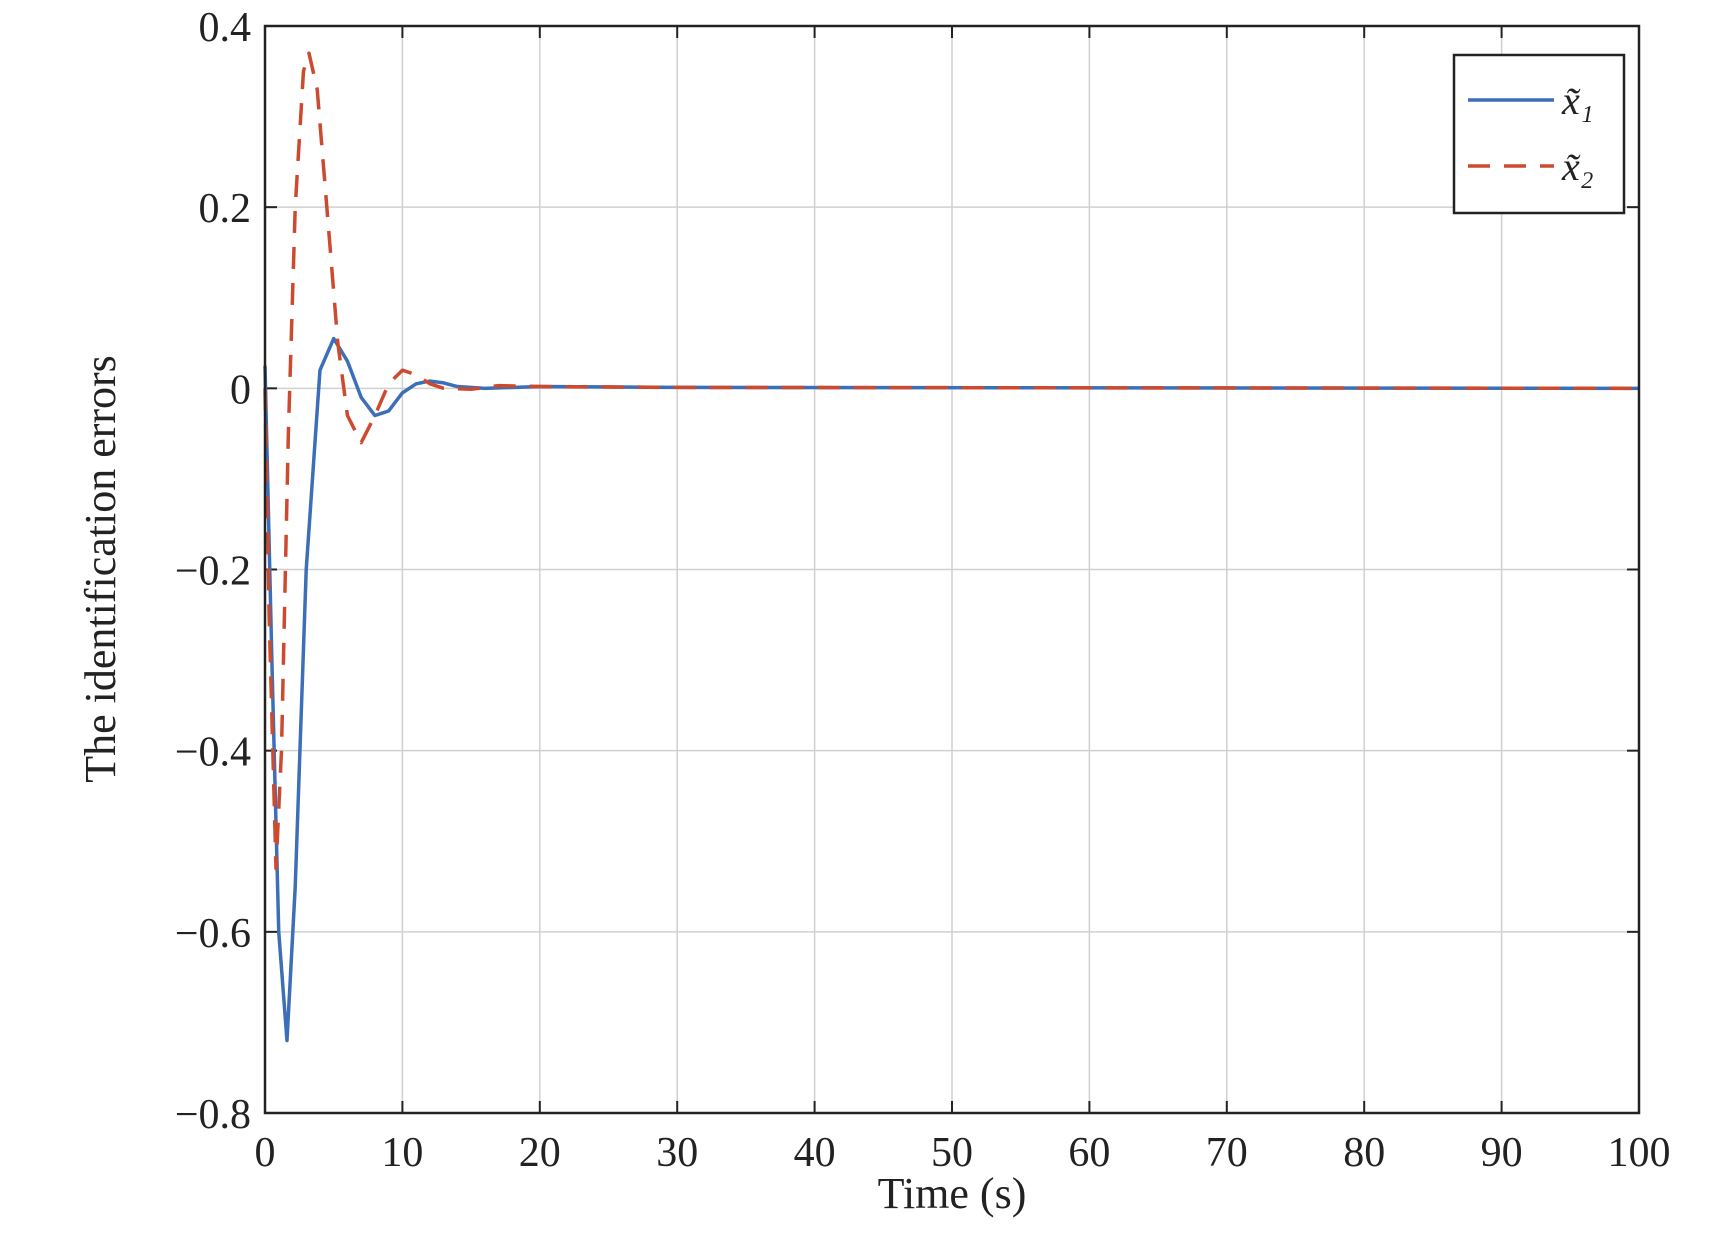 This screenshot has height=1233, width=1732. What do you see at coordinates (213, 753) in the screenshot?
I see `y-tick-label: −0.4` at bounding box center [213, 753].